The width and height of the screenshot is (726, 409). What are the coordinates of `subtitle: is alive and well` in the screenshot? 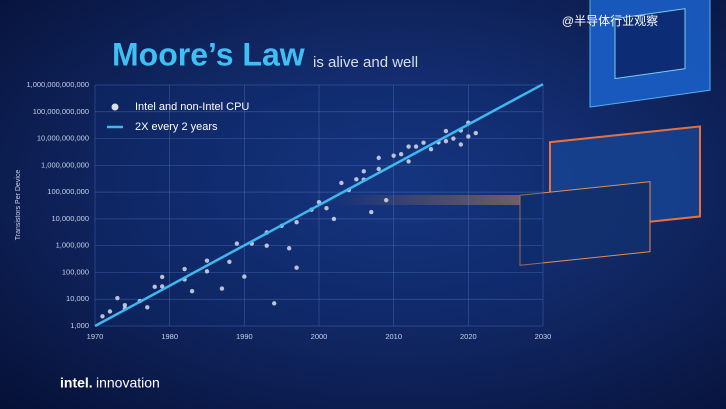 It's located at (365, 62).